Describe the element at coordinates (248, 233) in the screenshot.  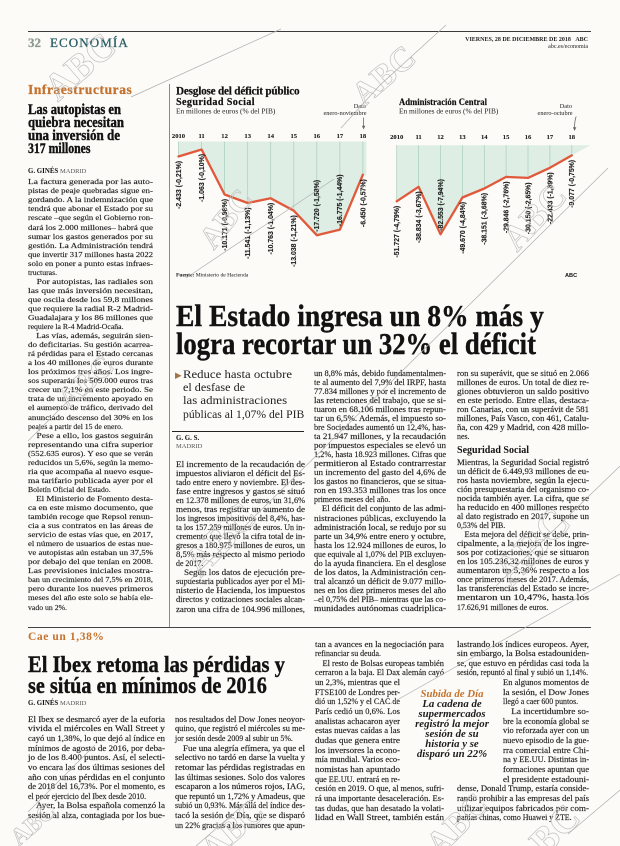
I see `svg-text: -11.541 (-1,13%)` at that location.